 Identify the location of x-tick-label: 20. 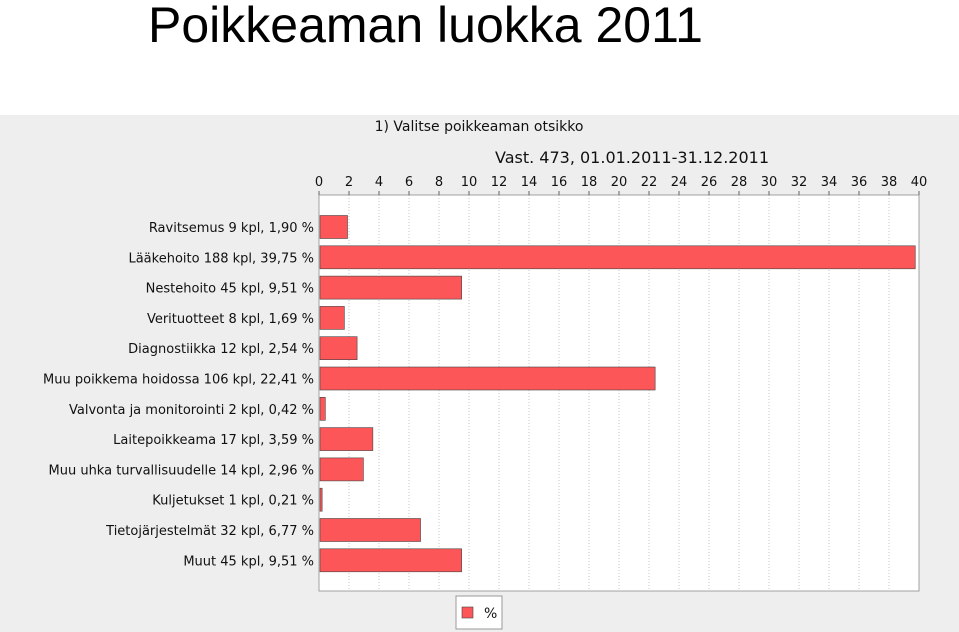
(619, 182).